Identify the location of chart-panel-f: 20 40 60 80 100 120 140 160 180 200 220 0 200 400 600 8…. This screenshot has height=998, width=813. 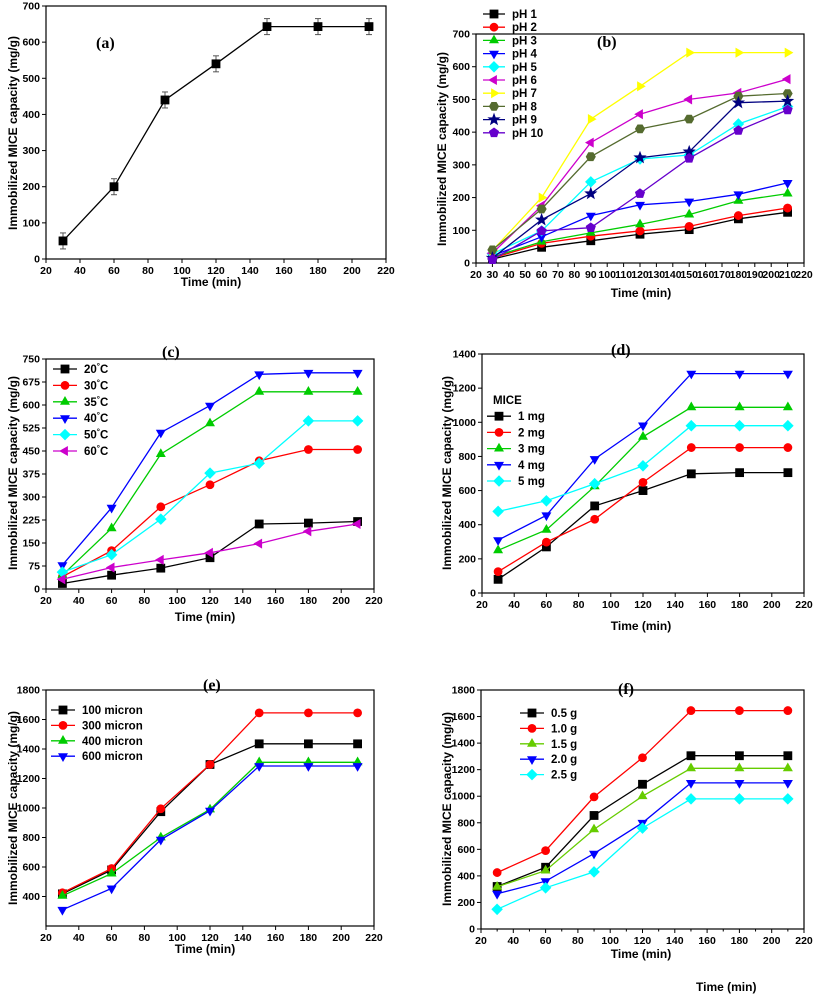
(626, 821).